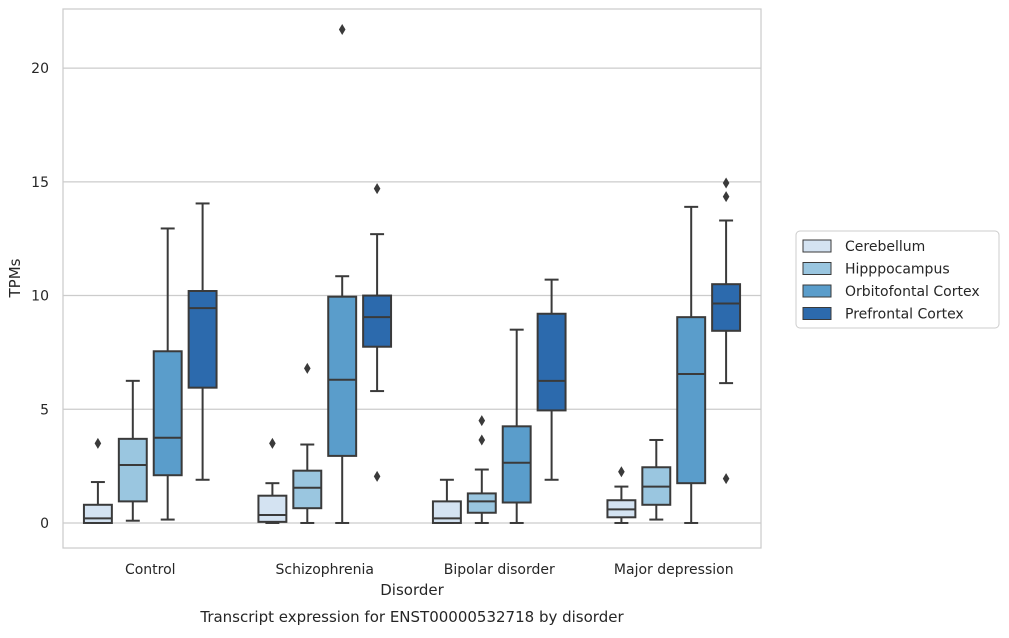  I want to click on x-axis-label: Disorder, so click(412, 590).